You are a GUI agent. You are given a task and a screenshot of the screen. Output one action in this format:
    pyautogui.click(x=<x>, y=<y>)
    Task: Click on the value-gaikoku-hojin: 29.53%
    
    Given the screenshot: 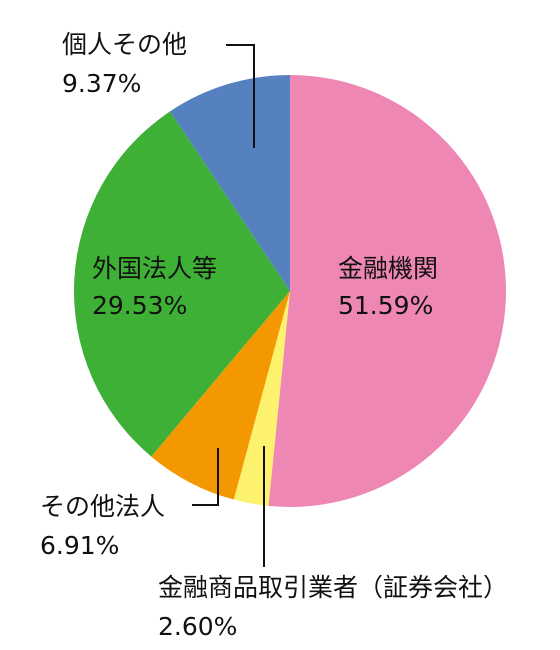 What is the action you would take?
    pyautogui.click(x=139, y=305)
    